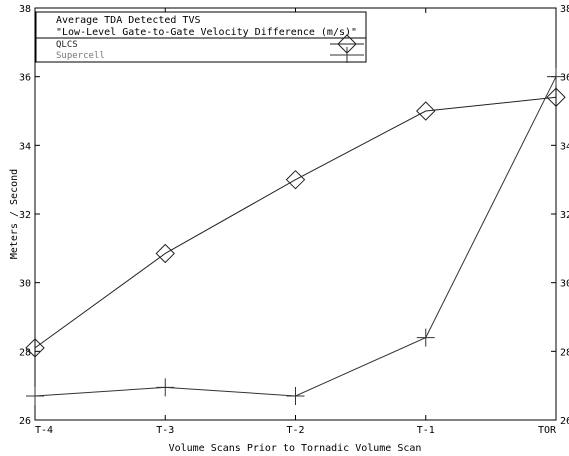 Image resolution: width=569 pixels, height=456 pixels. What do you see at coordinates (25, 284) in the screenshot?
I see `y-tick-label: 30` at bounding box center [25, 284].